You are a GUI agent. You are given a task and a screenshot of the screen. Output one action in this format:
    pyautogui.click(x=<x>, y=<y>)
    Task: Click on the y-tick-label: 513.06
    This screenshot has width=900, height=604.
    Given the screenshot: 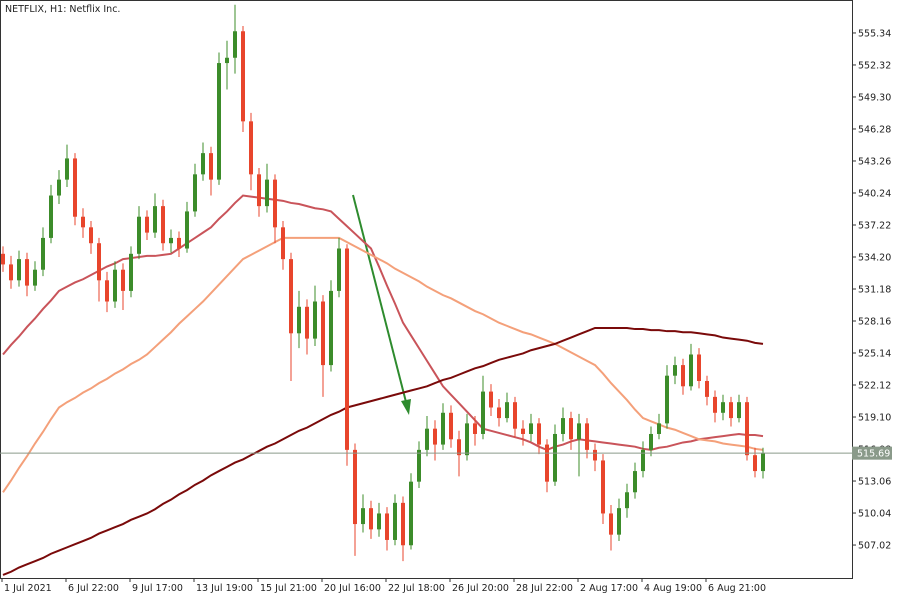 What is the action you would take?
    pyautogui.click(x=874, y=482)
    